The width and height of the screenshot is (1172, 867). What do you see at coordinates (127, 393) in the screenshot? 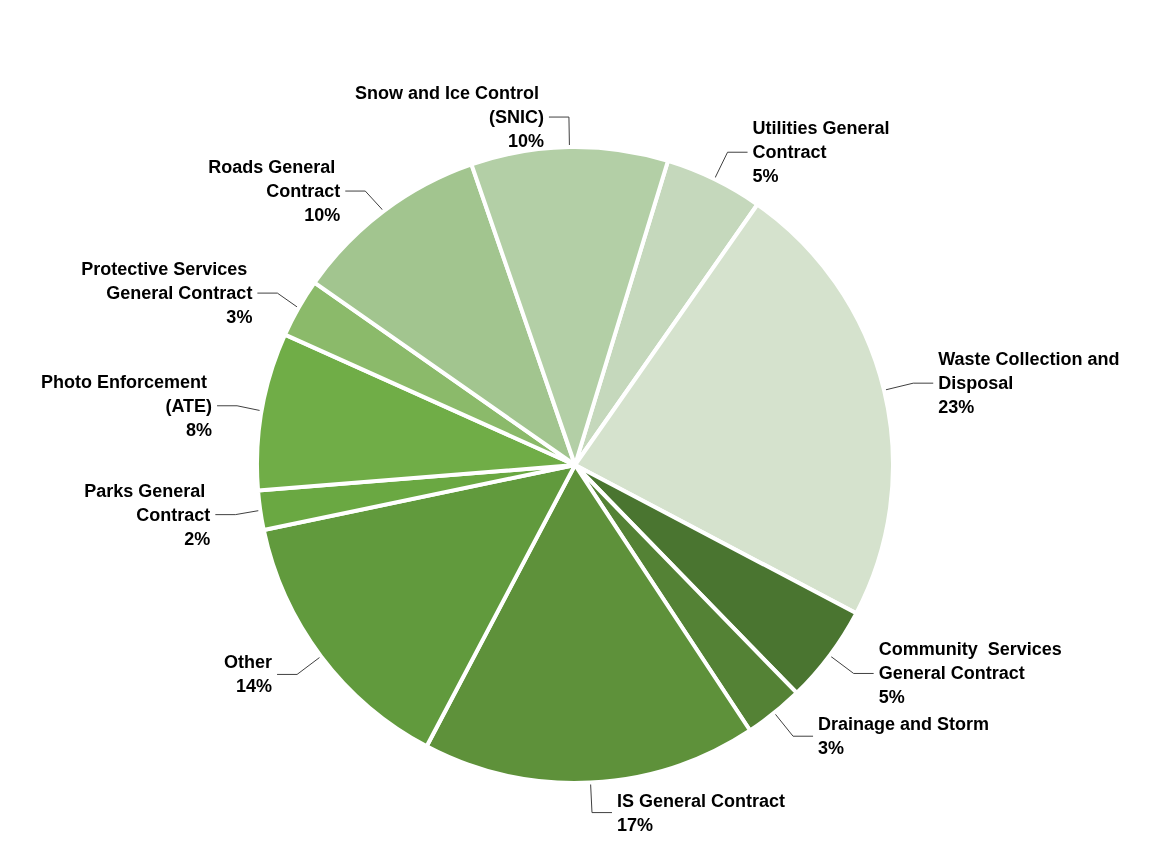
I see `slice-label: Photo Enforcement (ATE)` at bounding box center [127, 393].